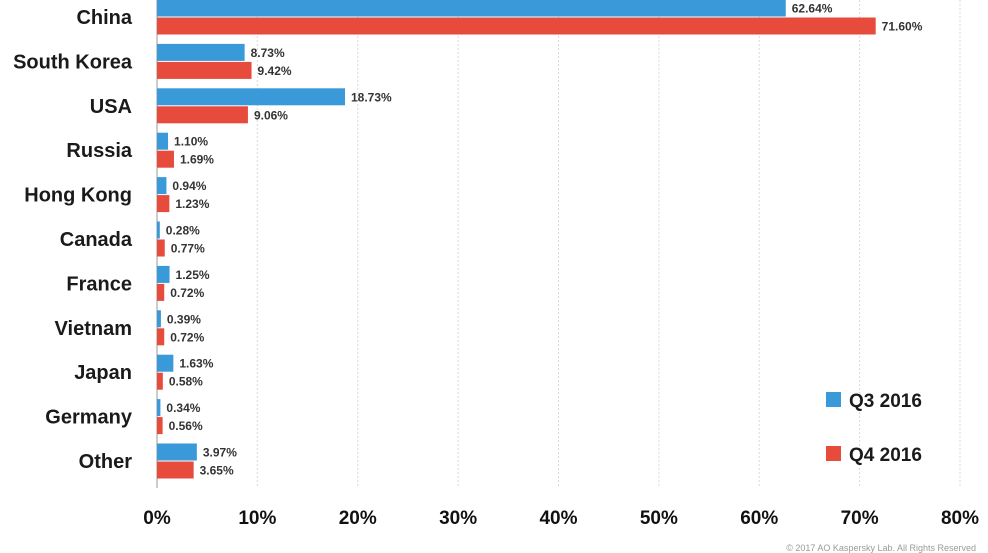 This screenshot has height=553, width=988. What do you see at coordinates (186, 426) in the screenshot?
I see `value-label: 0.56%` at bounding box center [186, 426].